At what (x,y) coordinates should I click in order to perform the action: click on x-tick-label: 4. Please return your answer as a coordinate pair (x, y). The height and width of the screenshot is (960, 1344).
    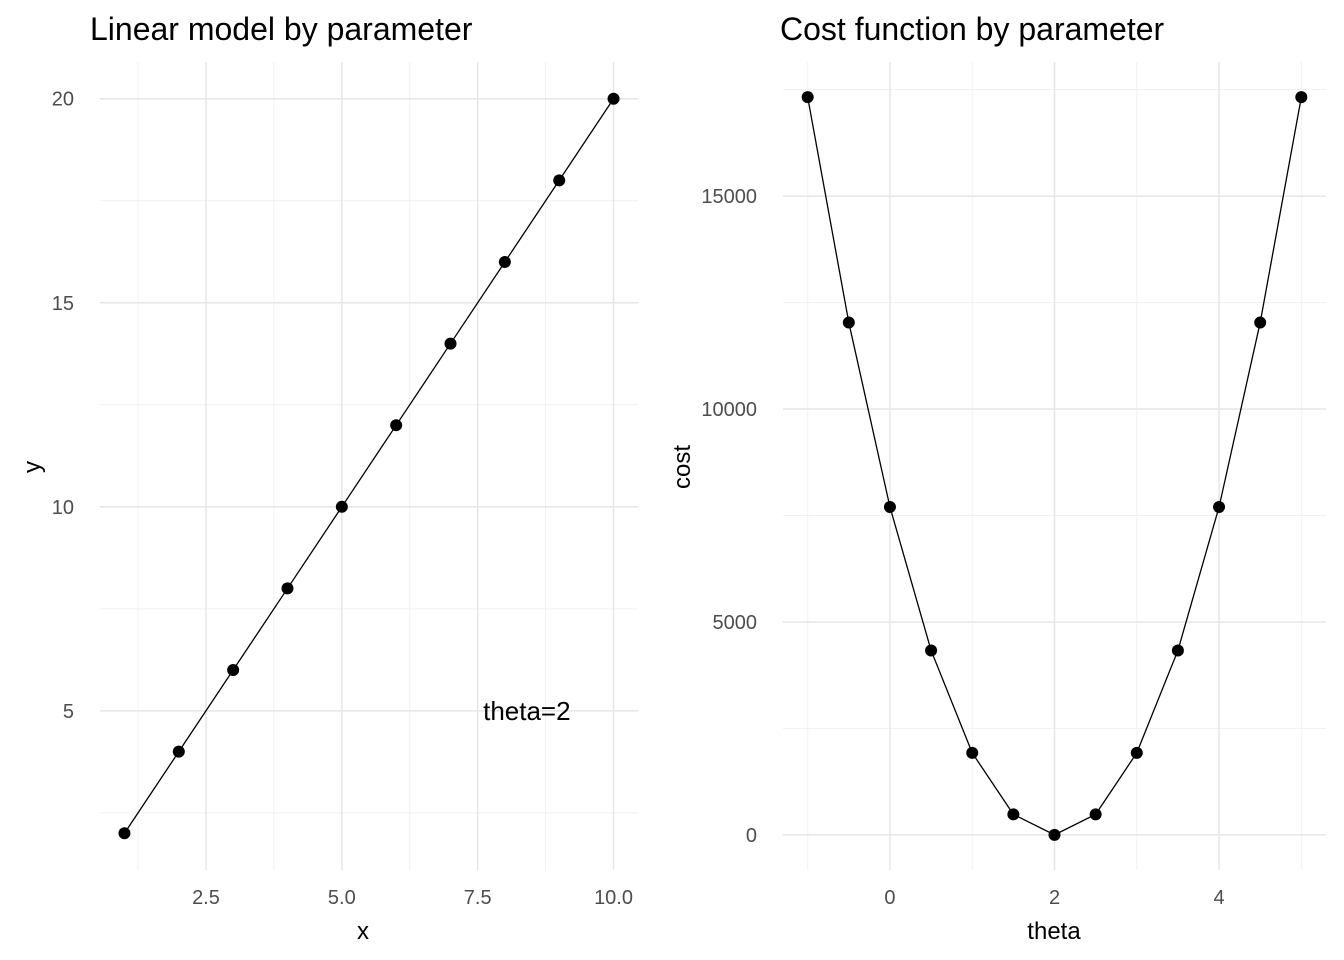
    Looking at the image, I should click on (1218, 898).